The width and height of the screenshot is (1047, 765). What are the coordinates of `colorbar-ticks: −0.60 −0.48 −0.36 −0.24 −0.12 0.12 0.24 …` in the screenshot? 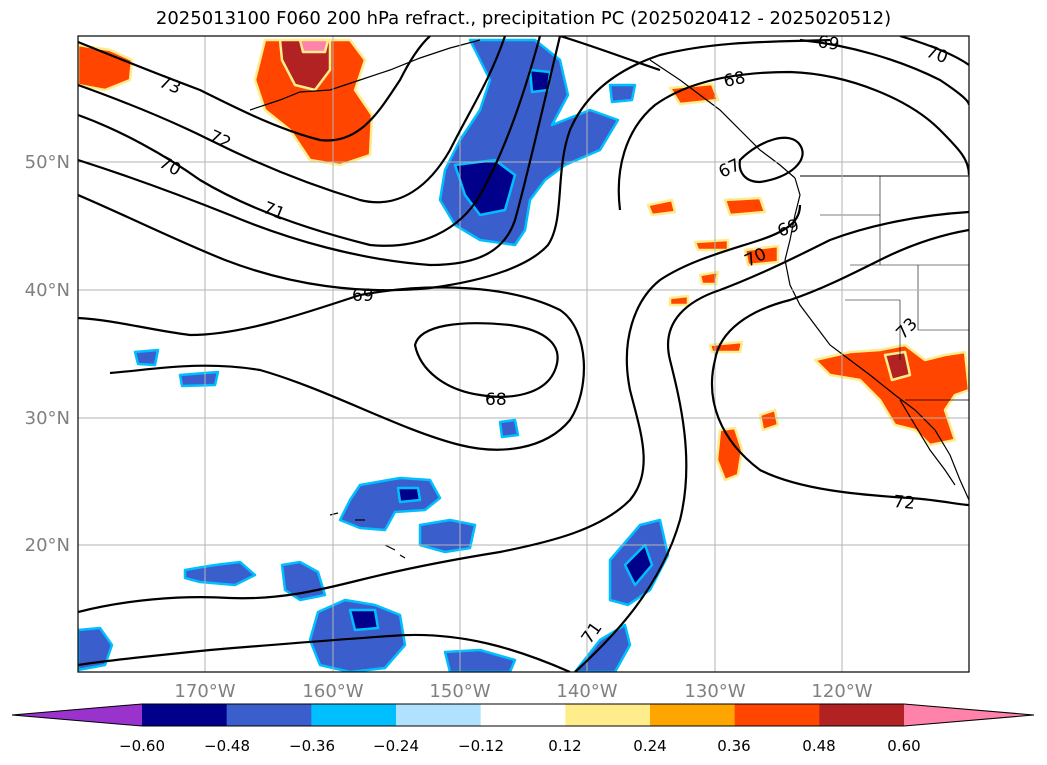 It's located at (520, 746).